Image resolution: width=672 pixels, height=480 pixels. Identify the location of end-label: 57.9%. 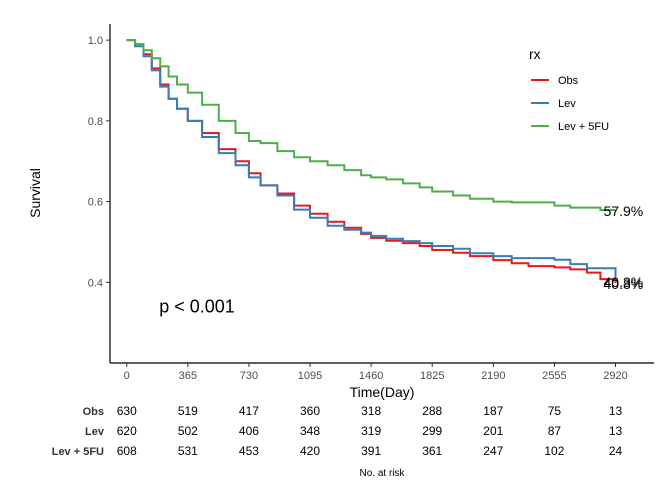
(624, 211).